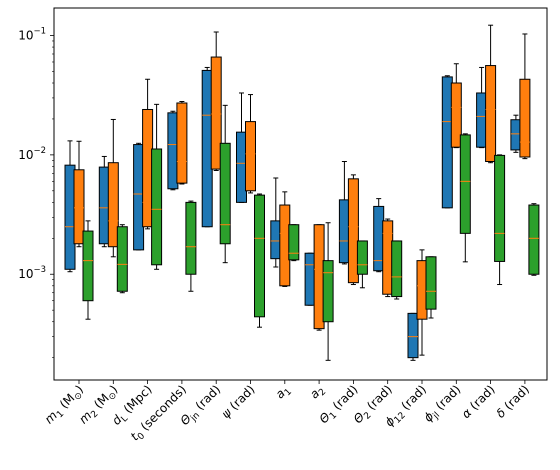 The width and height of the screenshot is (560, 470). I want to click on x-tick-label: m1 (M⊙), so click(65, 405).